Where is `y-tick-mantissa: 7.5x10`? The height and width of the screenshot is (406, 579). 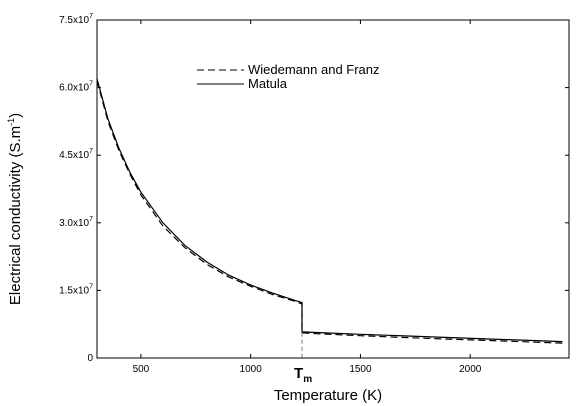 y-tick-mantissa: 7.5x10 is located at coordinates (74, 20).